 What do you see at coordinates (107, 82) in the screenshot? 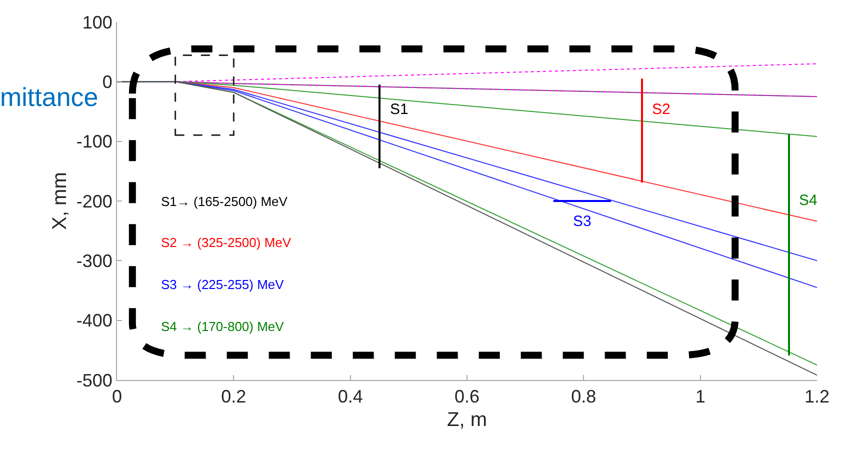
I see `y-tick-label: 0` at bounding box center [107, 82].